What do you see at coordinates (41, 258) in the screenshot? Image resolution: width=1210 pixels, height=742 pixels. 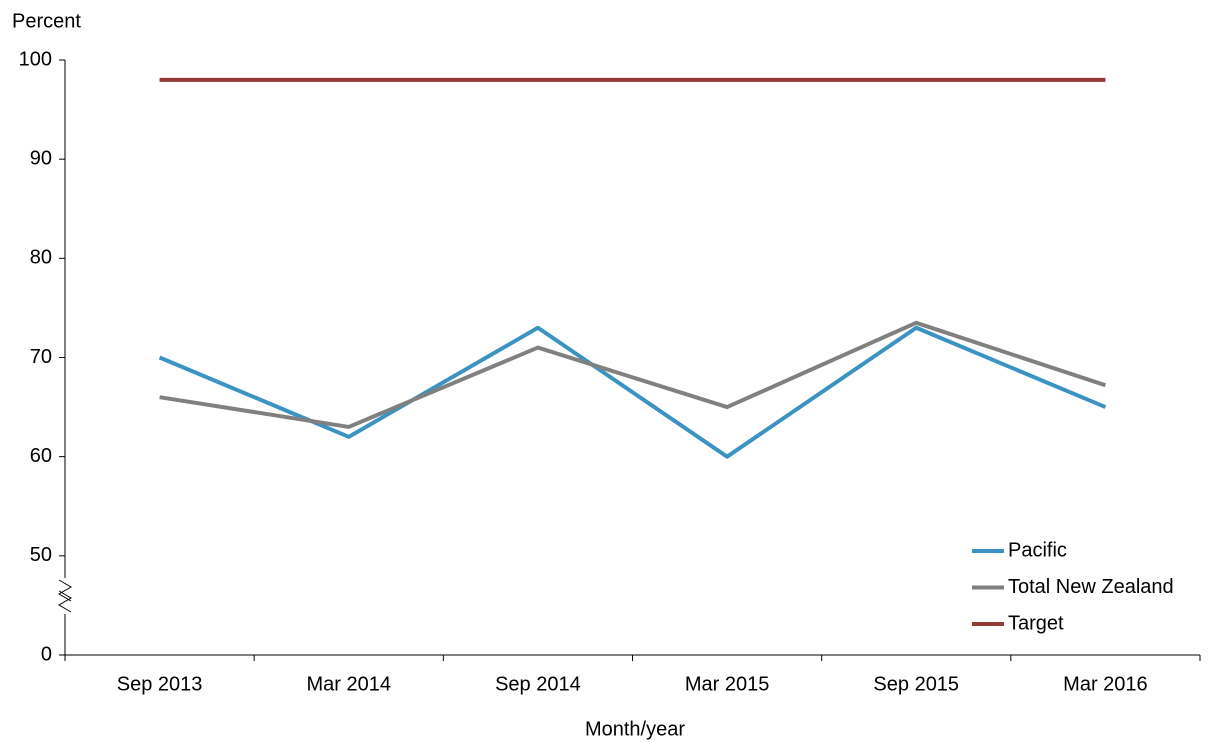 I see `y-tick-label: 80` at bounding box center [41, 258].